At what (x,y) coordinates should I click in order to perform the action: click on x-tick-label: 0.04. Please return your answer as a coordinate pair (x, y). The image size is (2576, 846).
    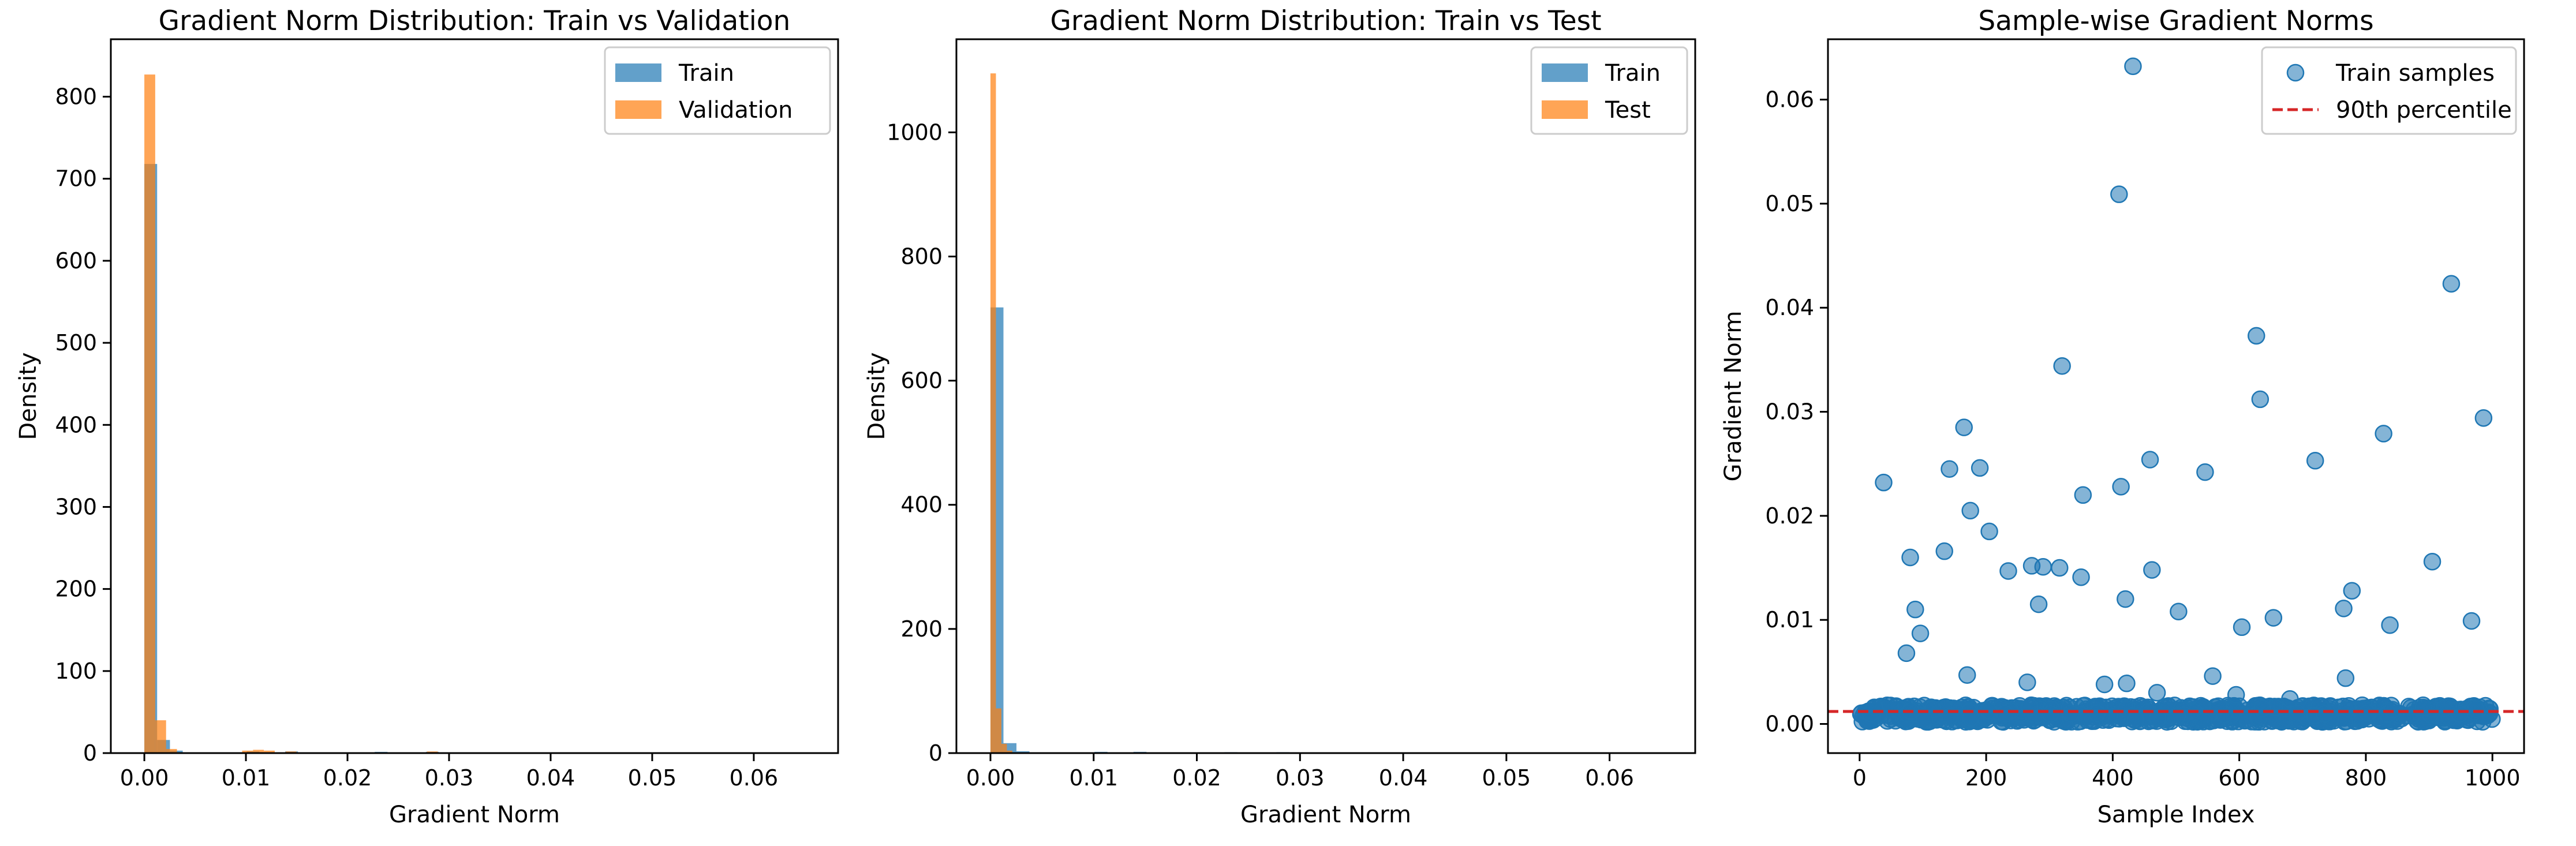
    Looking at the image, I should click on (1403, 778).